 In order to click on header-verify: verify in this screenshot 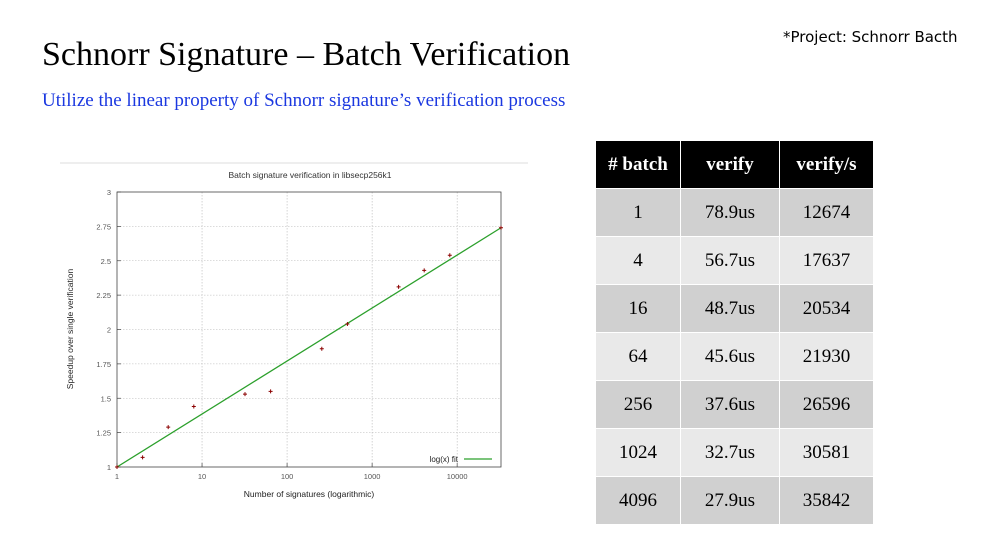, I will do `click(730, 164)`.